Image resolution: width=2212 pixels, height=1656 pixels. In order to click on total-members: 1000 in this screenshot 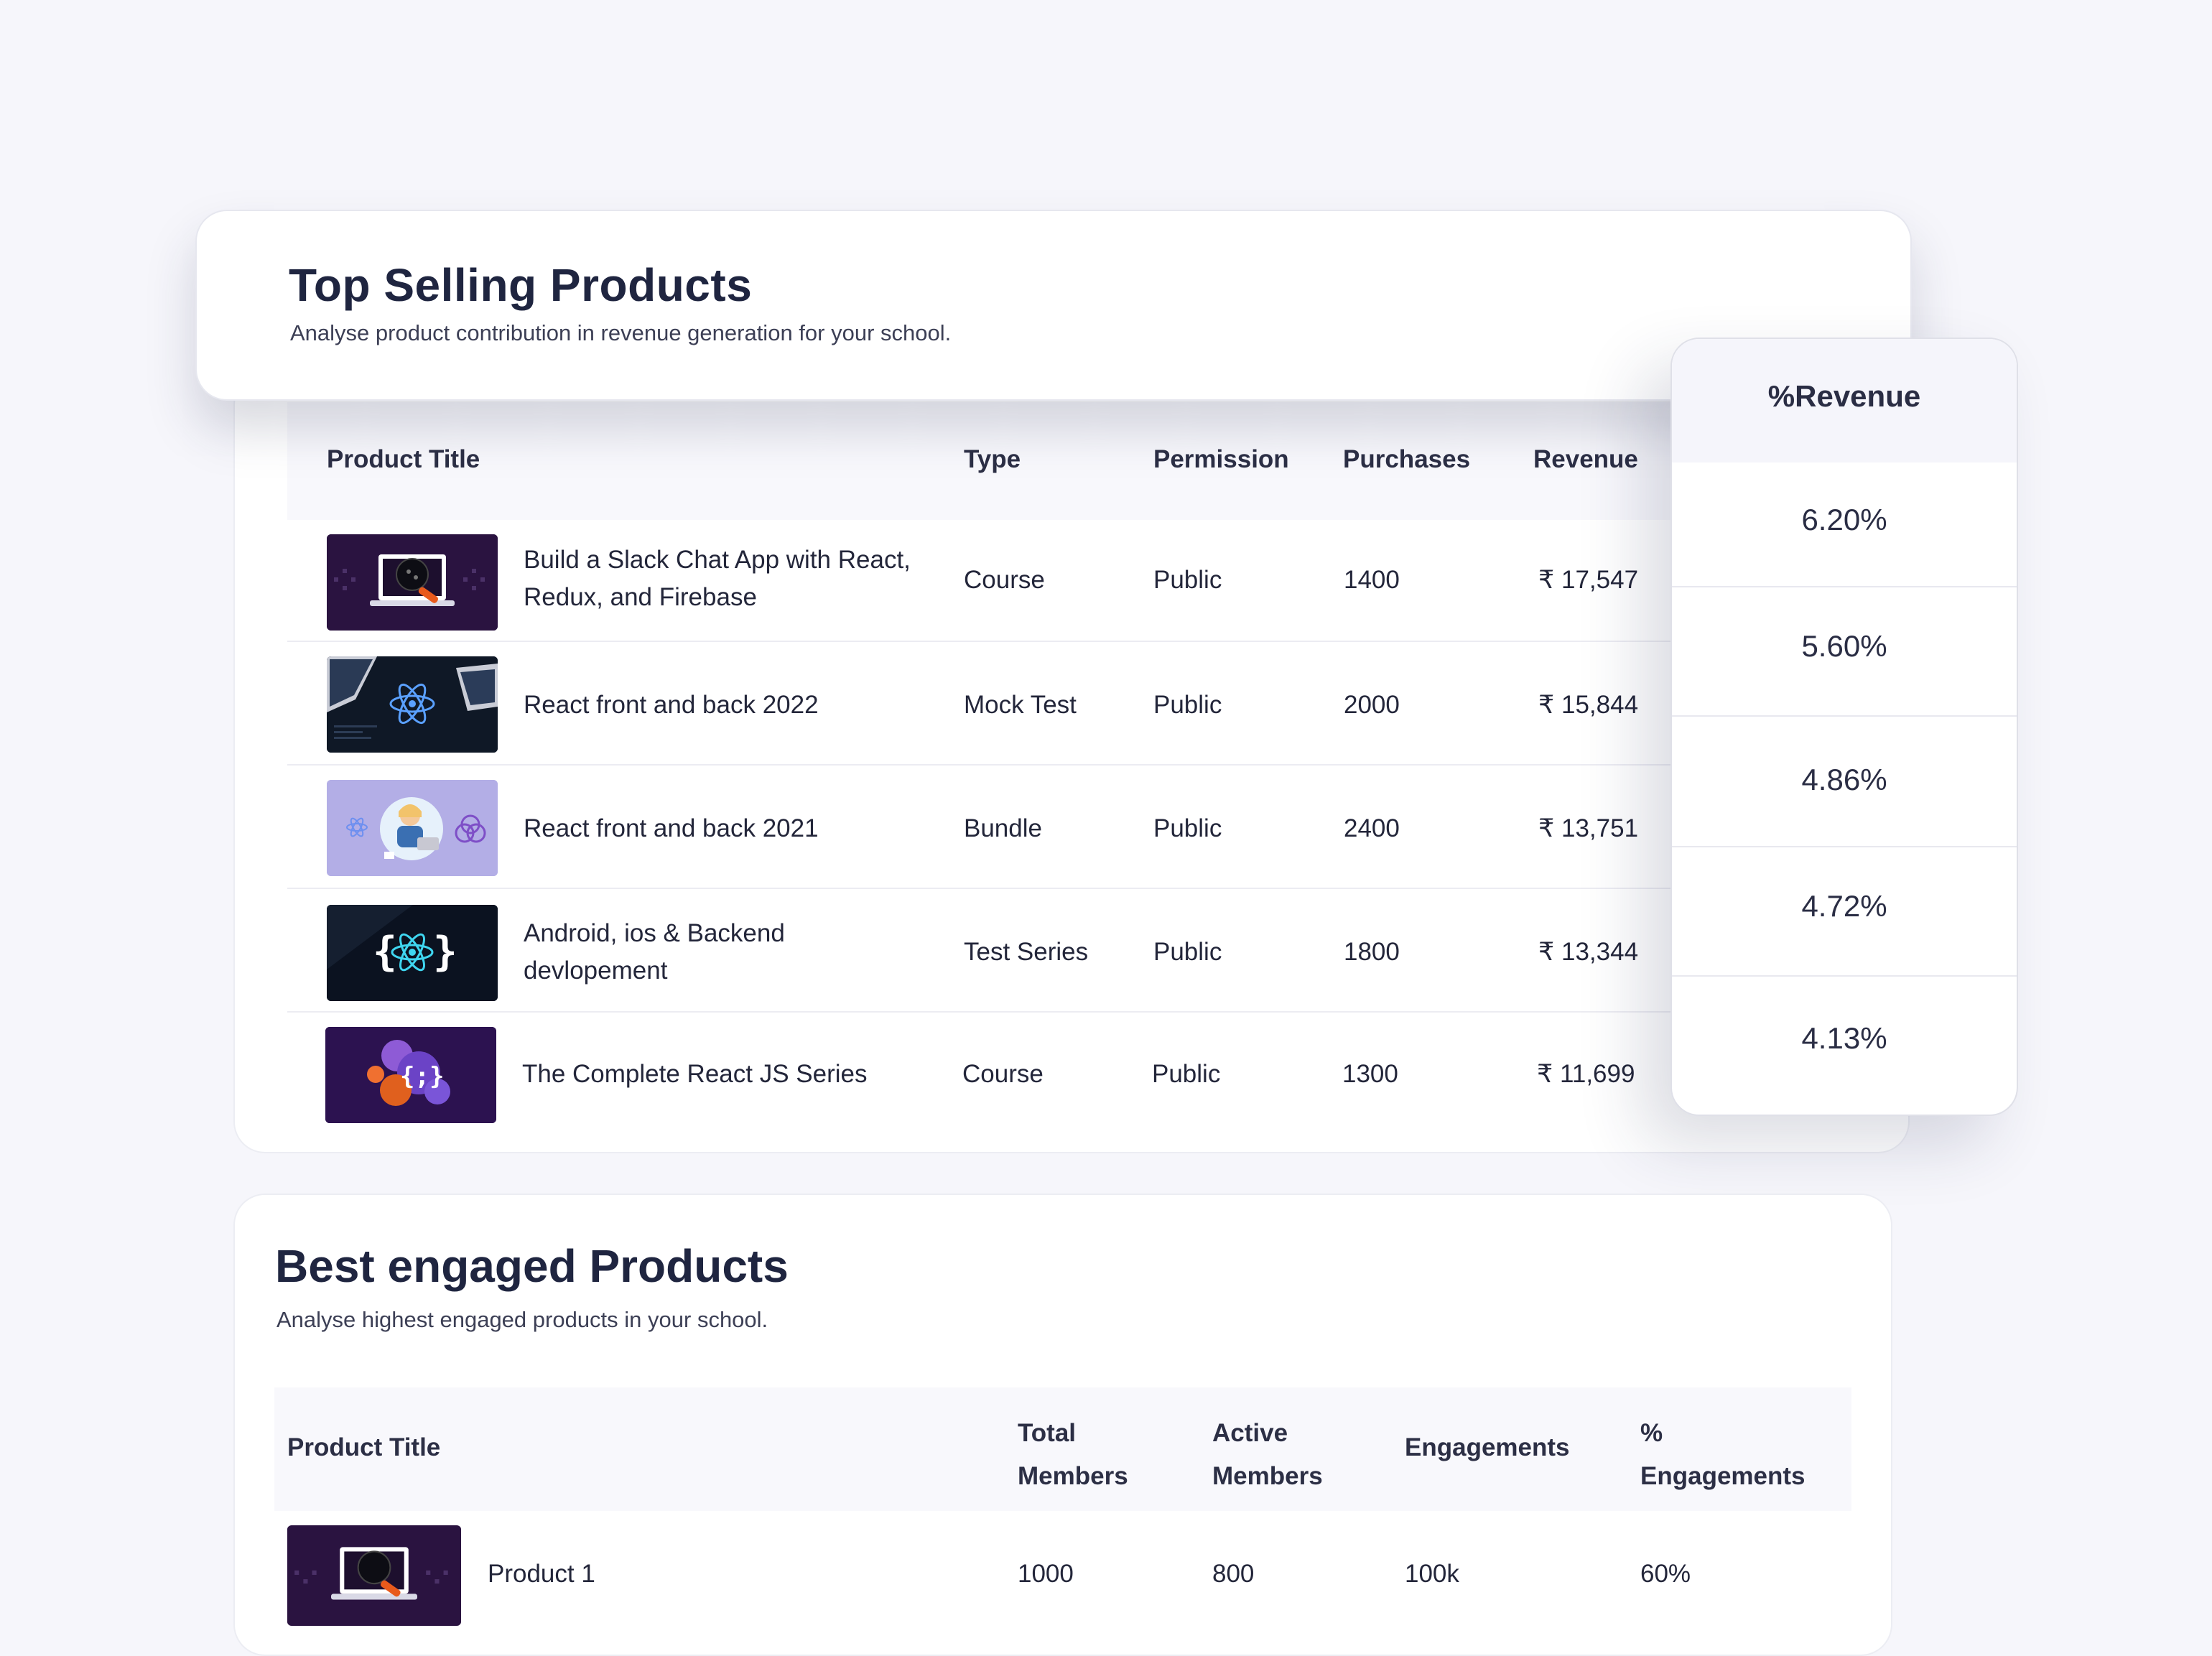, I will do `click(1046, 1574)`.